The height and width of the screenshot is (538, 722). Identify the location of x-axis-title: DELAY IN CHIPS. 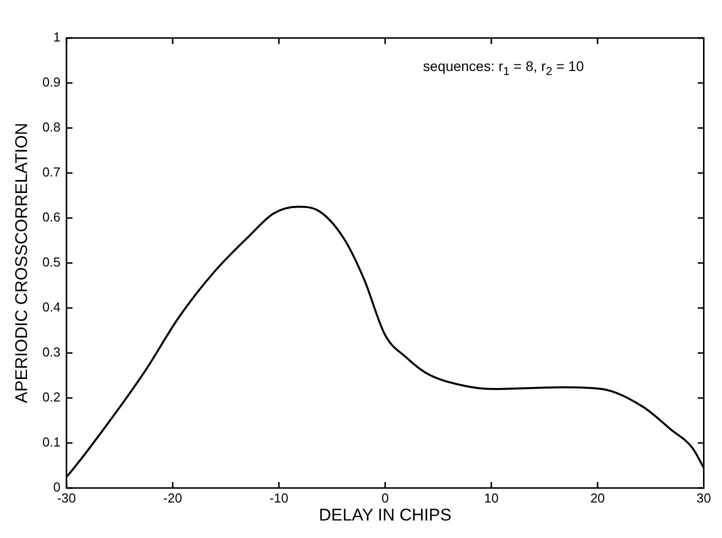
(385, 514).